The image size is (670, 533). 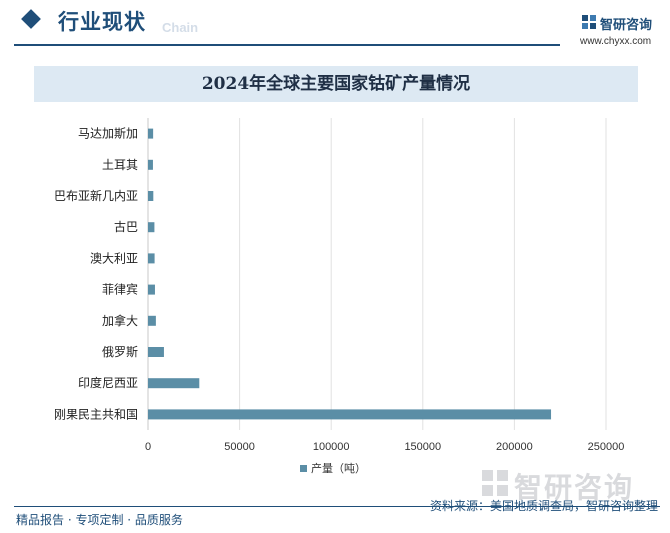 What do you see at coordinates (495, 485) in the screenshot?
I see `watermark-logo-icon` at bounding box center [495, 485].